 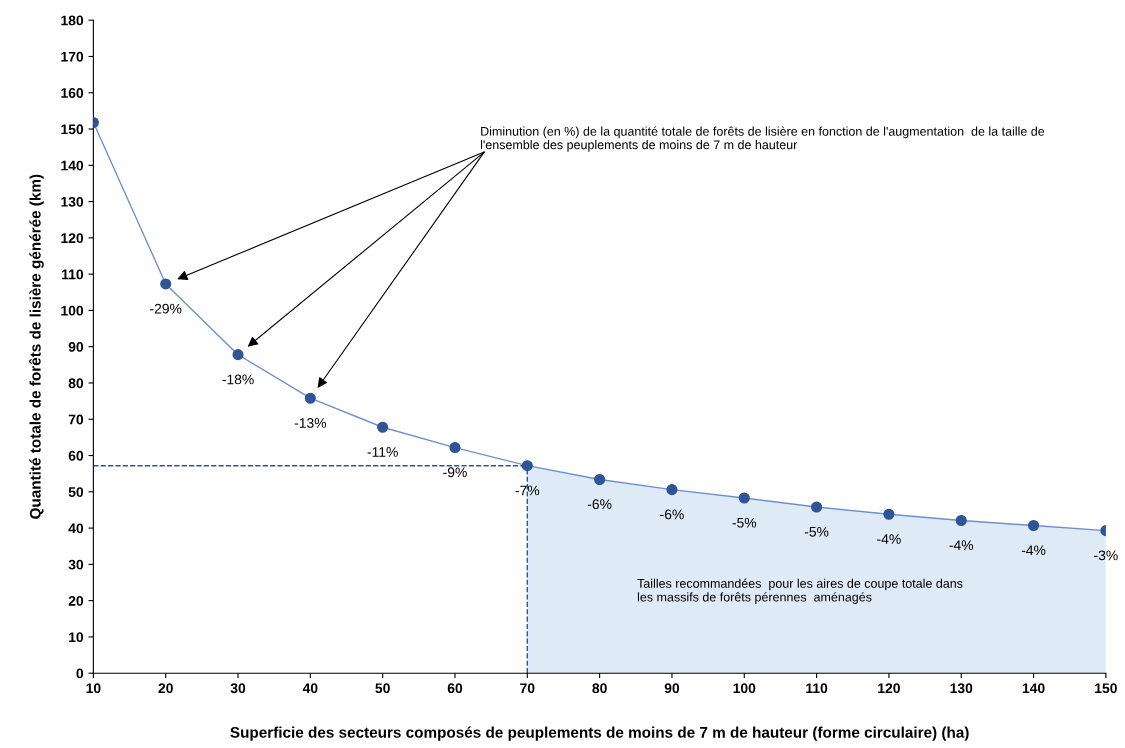 What do you see at coordinates (76, 383) in the screenshot?
I see `y-tick-label: 80` at bounding box center [76, 383].